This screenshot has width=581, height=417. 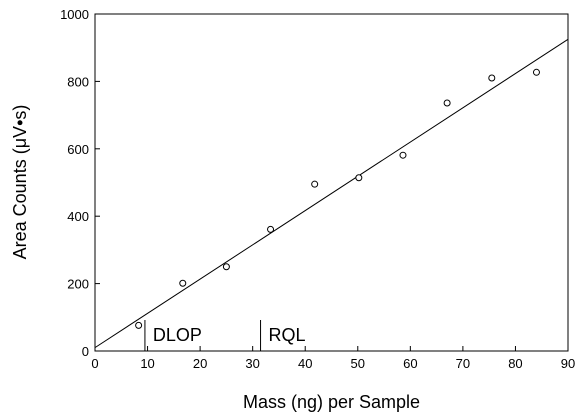 I want to click on y-tick-label: 600, so click(x=78, y=149).